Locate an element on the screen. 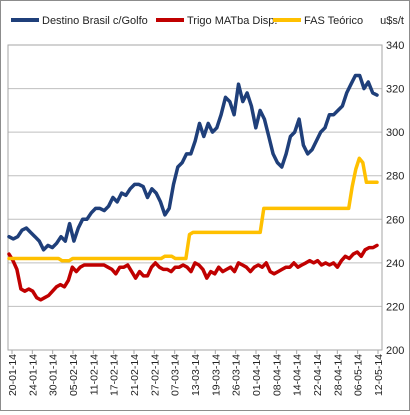 This screenshot has height=415, width=410. y-axis: 200 220 240 260 280 300 320 340 is located at coordinates (395, 198).